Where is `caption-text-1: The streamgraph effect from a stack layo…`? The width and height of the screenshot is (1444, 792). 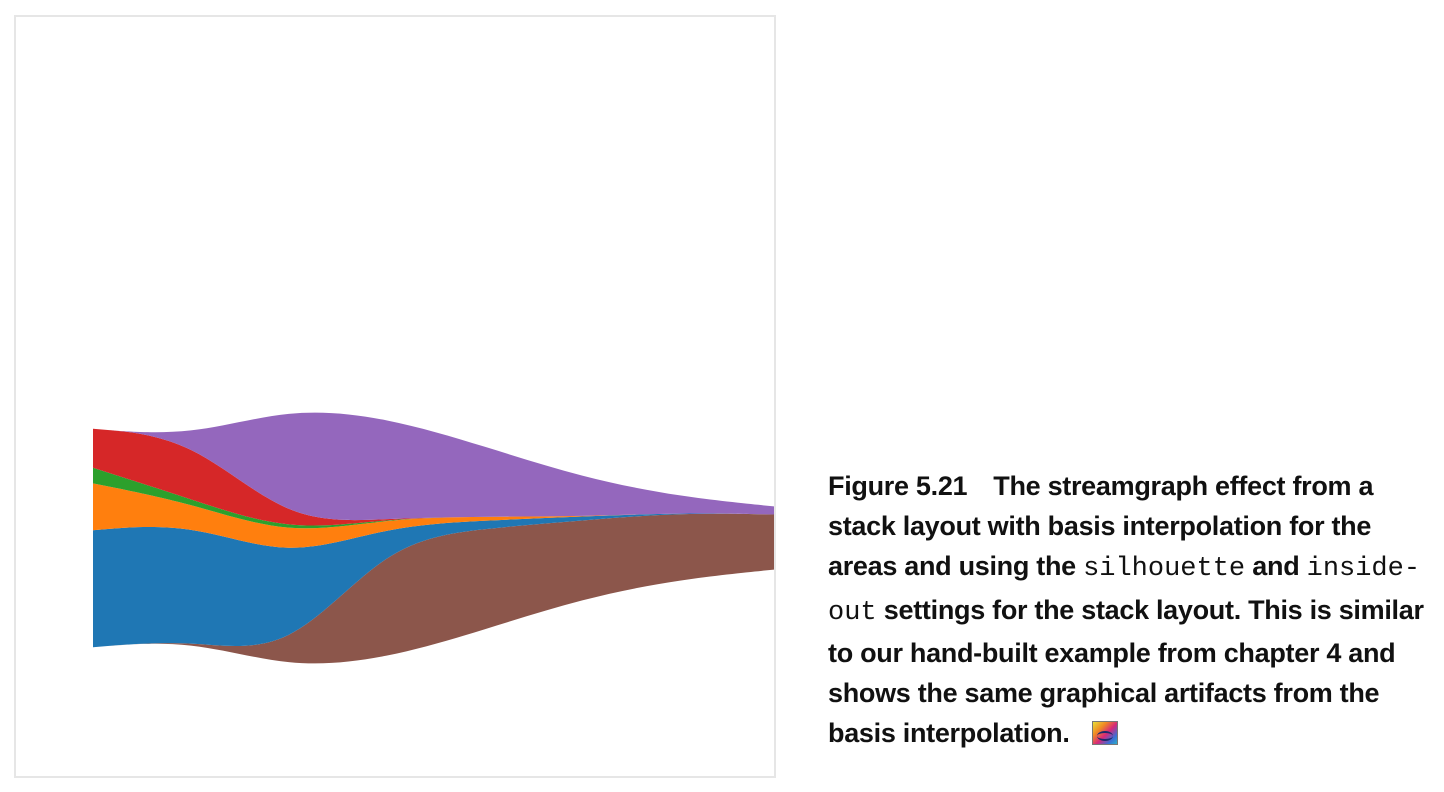 caption-text-1: The streamgraph effect from a stack layo… is located at coordinates (1101, 526).